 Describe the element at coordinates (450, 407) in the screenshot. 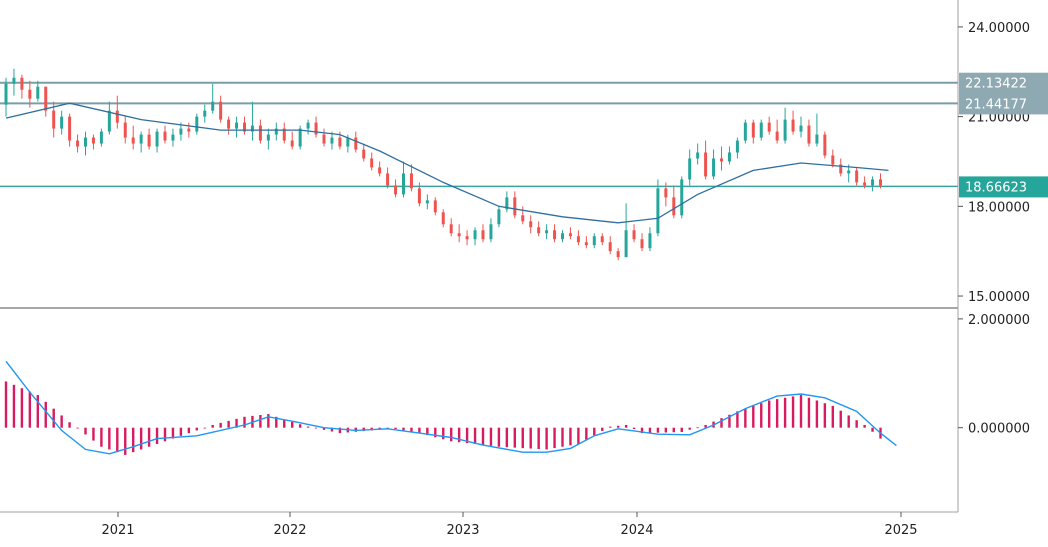

I see `oscillator-panel` at that location.